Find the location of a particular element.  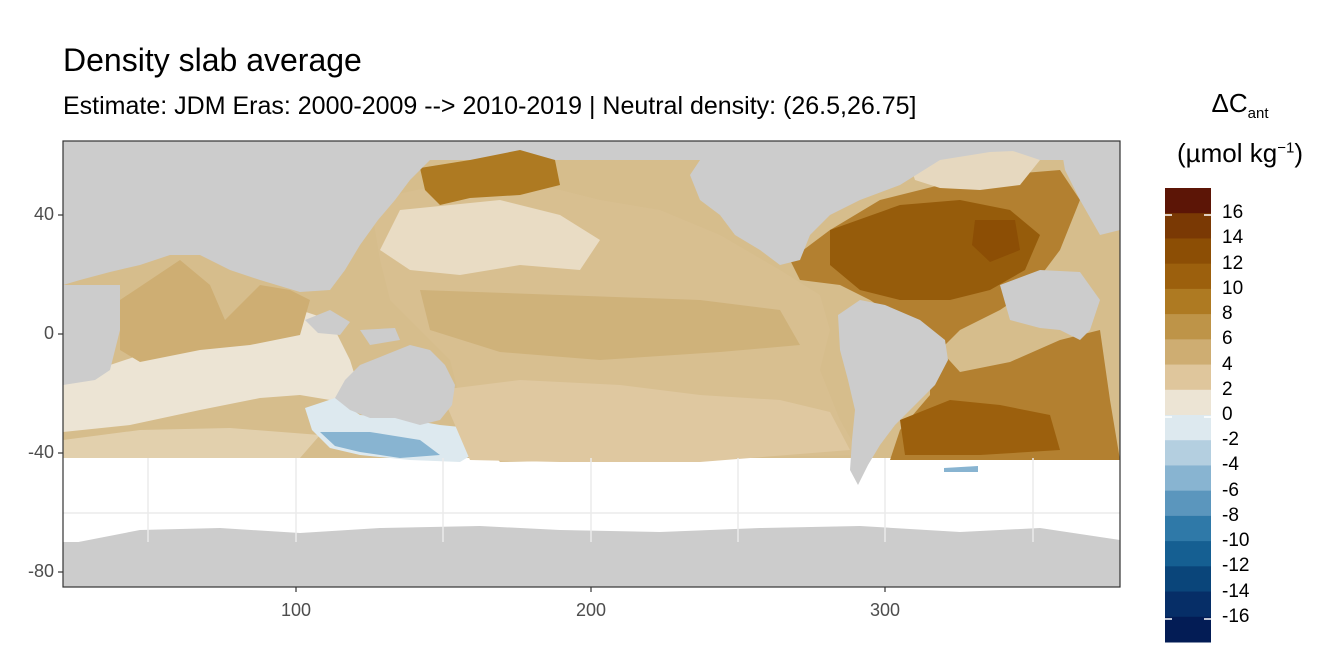

indian-ocean-south is located at coordinates (191, 443).